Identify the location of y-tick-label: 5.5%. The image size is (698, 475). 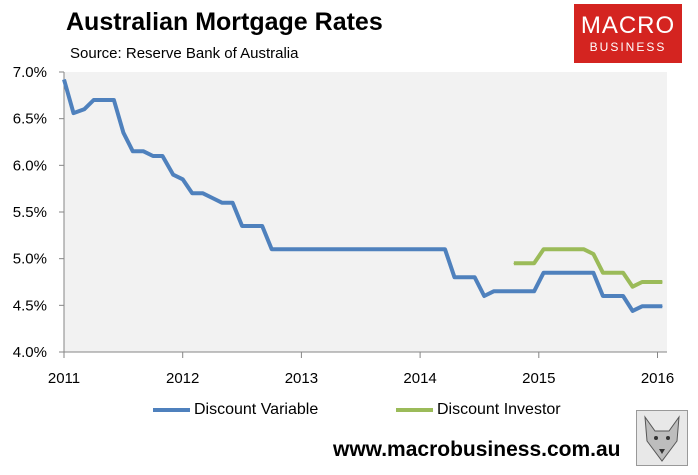
(30, 212).